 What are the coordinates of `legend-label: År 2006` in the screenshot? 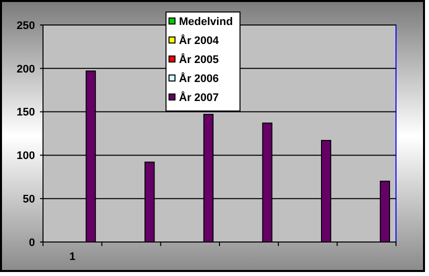 It's located at (199, 78).